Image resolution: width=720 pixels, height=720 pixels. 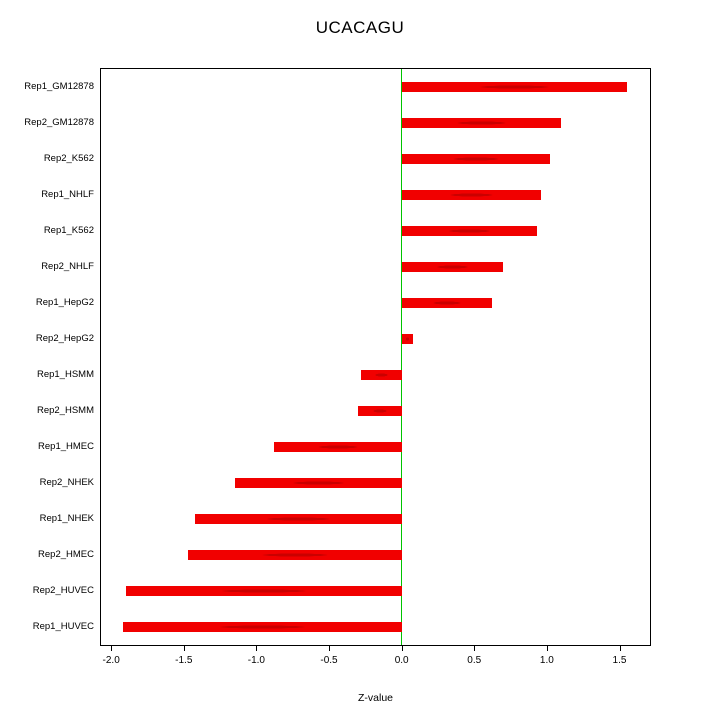 I want to click on y-axis-label: Rep2_K562, so click(x=68, y=158).